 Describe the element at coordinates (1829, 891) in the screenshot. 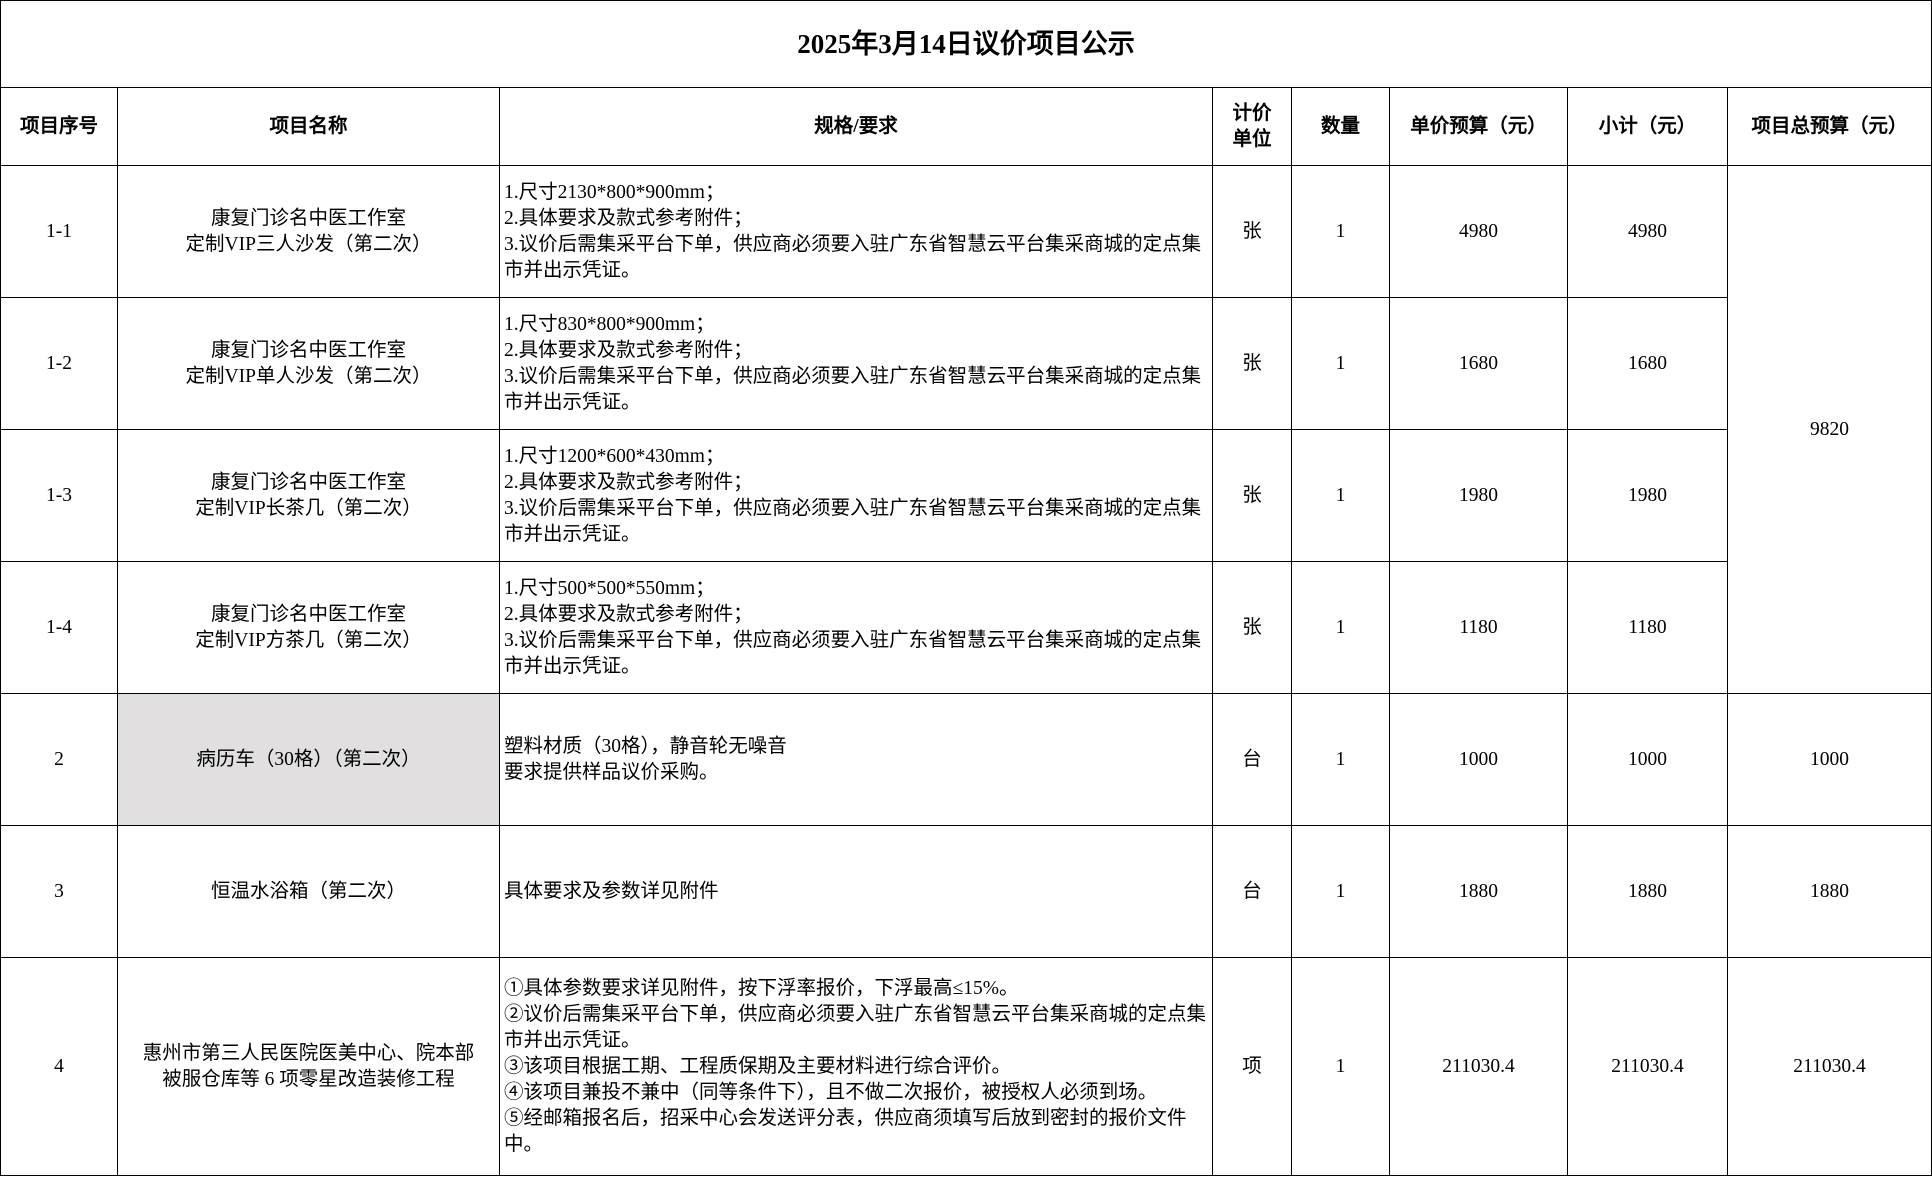

I see `item-total: 1880` at that location.